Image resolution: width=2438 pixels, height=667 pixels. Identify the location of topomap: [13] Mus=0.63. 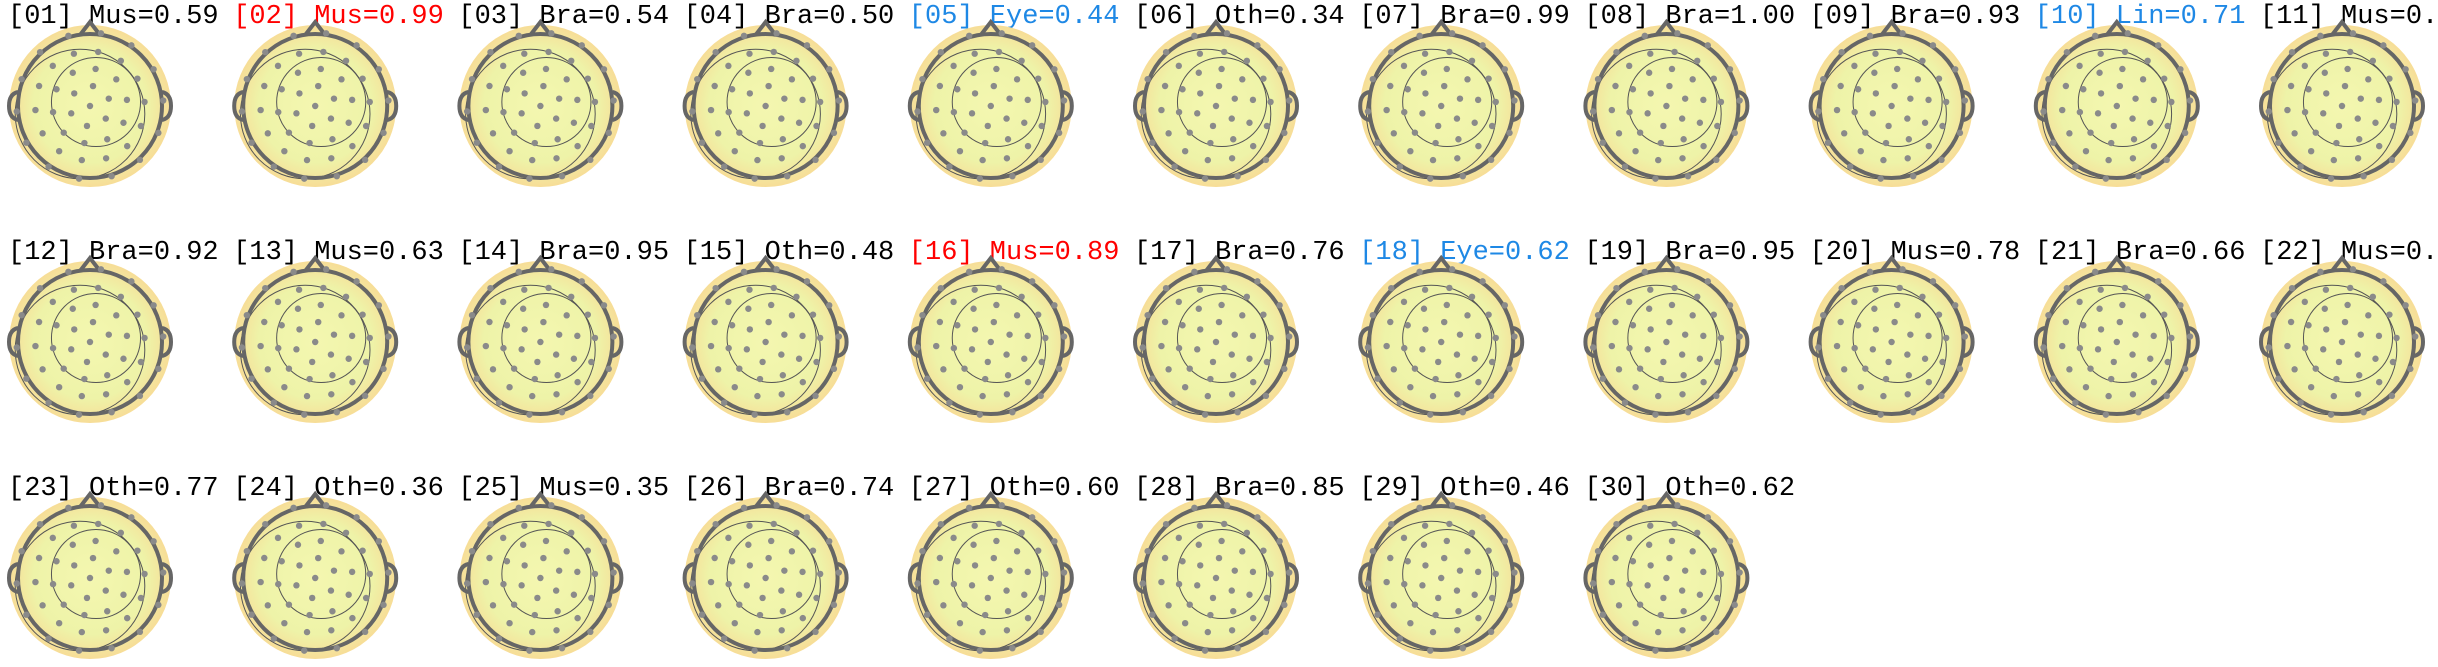
(338, 330).